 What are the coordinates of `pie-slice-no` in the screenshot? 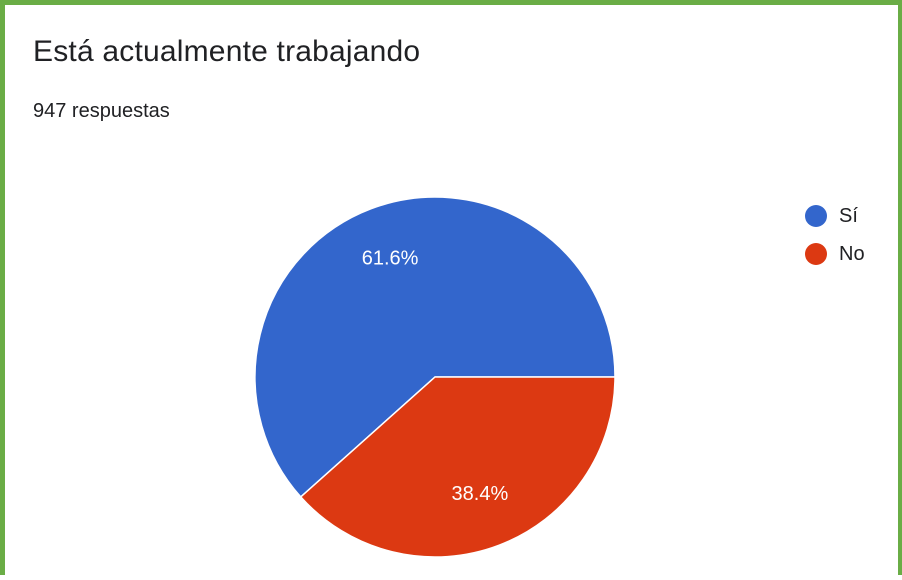 It's located at (457, 467).